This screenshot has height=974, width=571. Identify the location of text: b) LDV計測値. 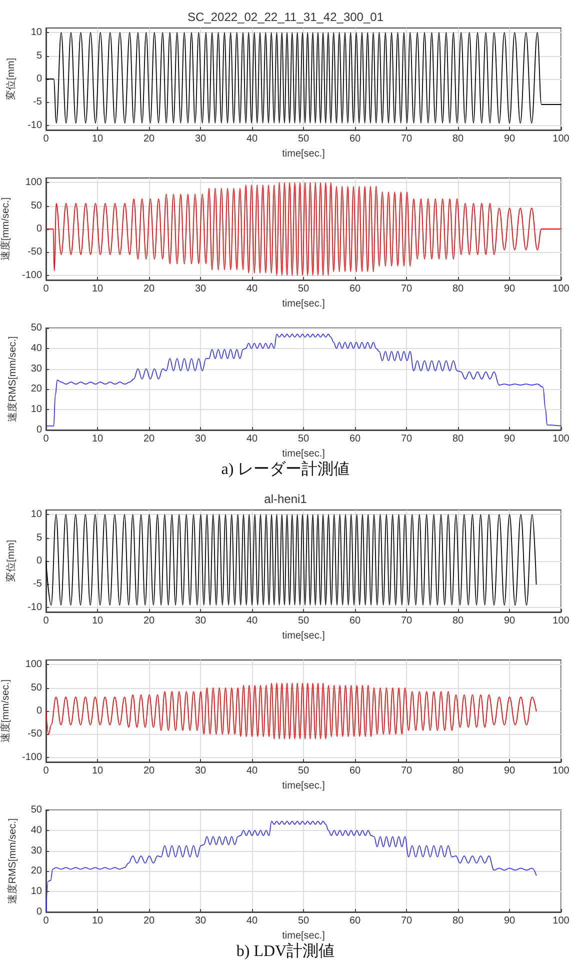
(285, 952).